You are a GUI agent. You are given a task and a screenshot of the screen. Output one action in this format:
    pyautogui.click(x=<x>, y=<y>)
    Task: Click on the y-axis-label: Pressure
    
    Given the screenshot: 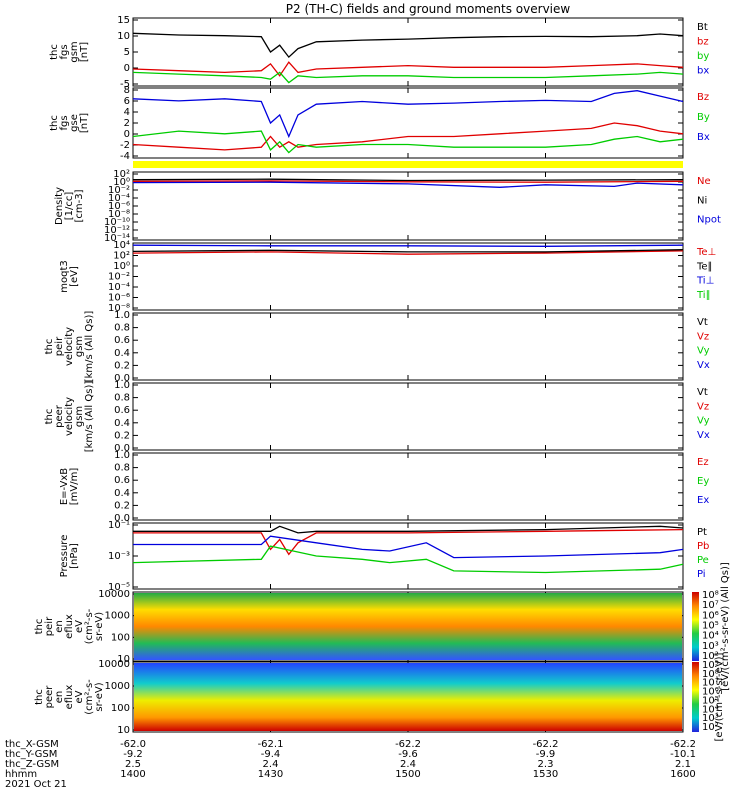 What is the action you would take?
    pyautogui.click(x=64, y=556)
    